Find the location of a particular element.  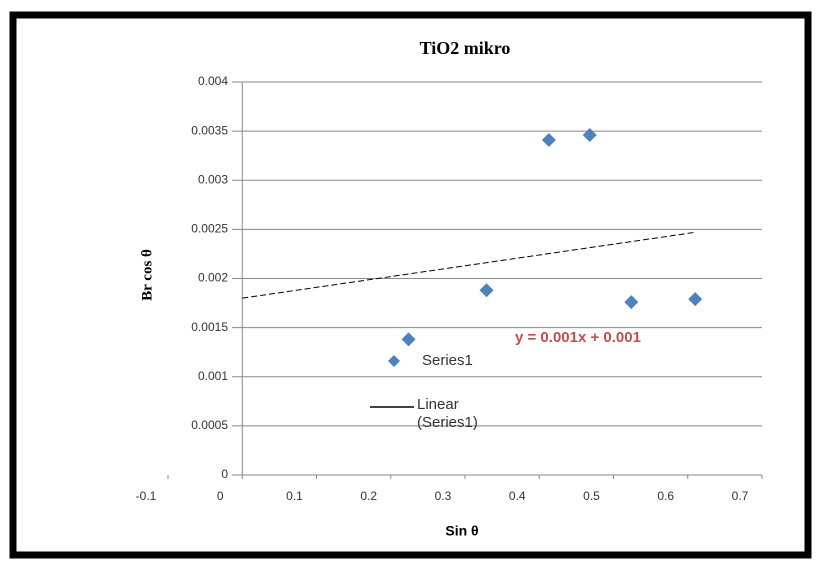

y-tick-label: 0.0005 is located at coordinates (209, 425).